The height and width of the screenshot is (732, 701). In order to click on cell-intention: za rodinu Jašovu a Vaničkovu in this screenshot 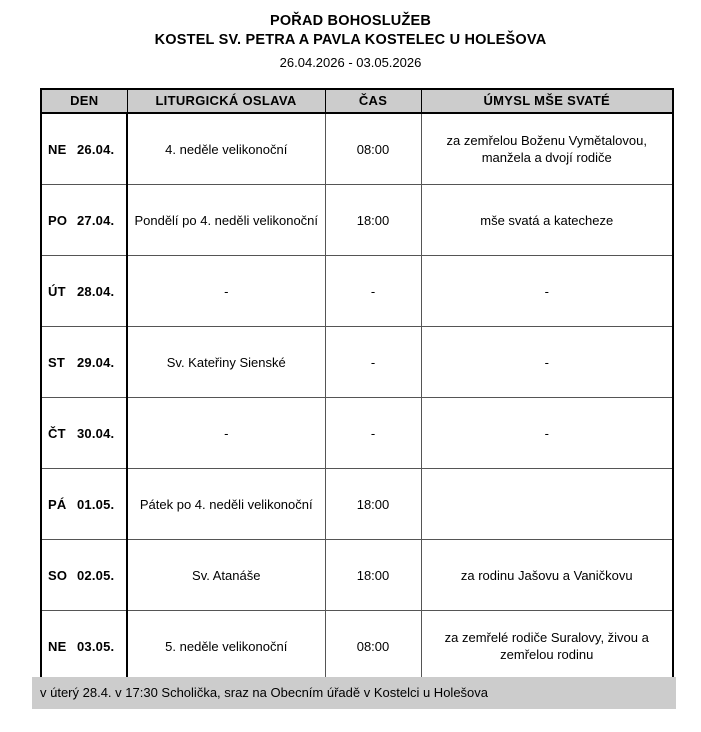, I will do `click(546, 575)`.